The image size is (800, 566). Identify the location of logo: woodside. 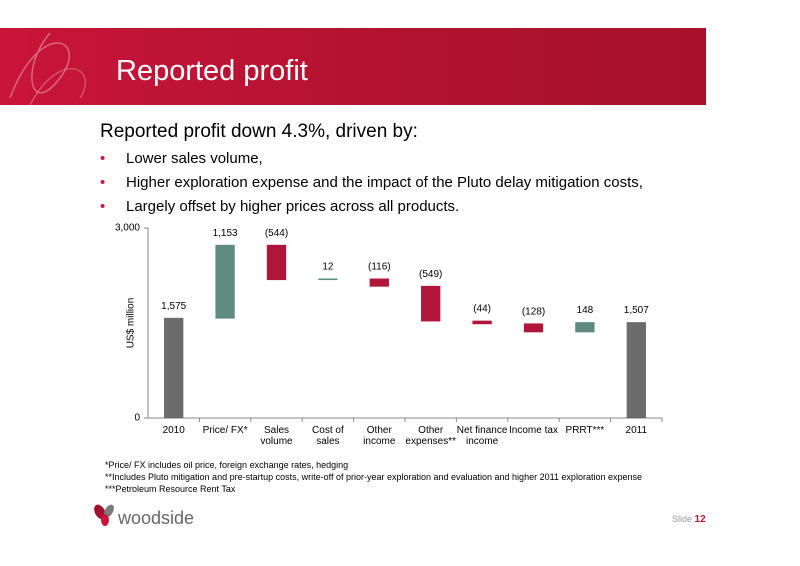
(156, 518).